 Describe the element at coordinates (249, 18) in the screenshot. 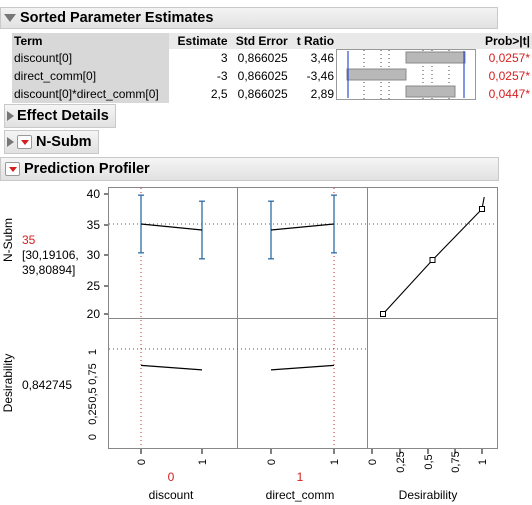

I see `sorted-parameter-estimates-header: Sorted Parameter Estimates` at that location.